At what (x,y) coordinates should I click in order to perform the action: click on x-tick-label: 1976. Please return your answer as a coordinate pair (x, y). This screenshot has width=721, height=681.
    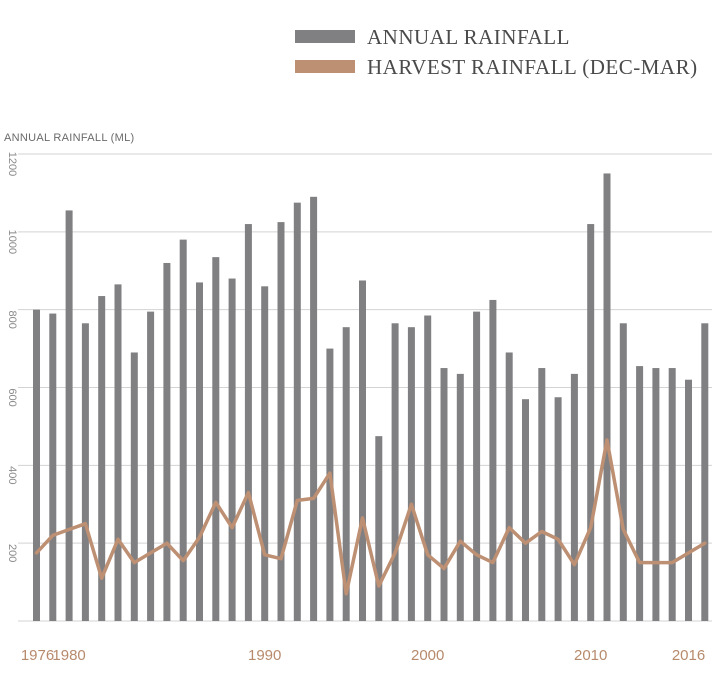
    Looking at the image, I should click on (37, 655).